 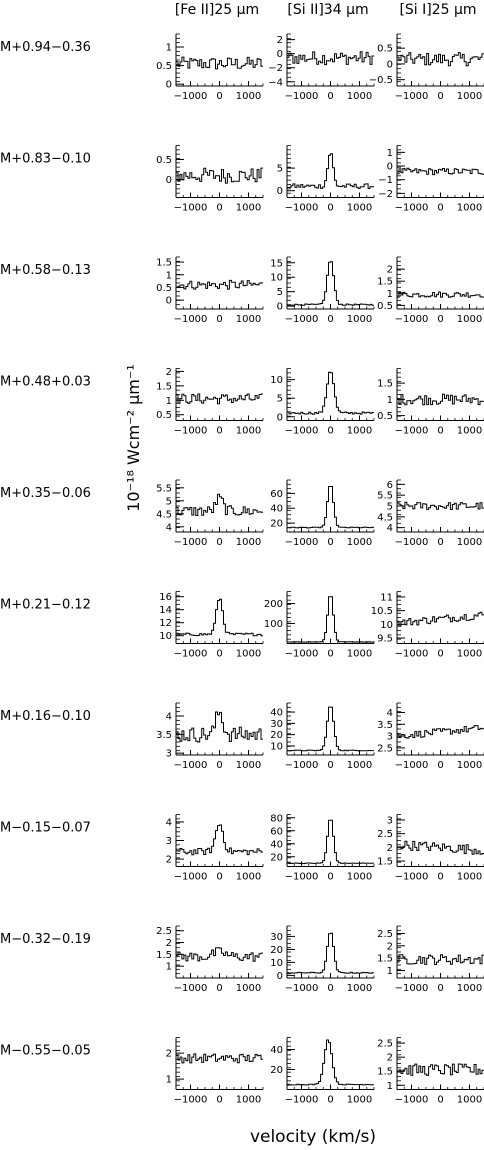 I want to click on y-tick-label: 2.5, so click(x=385, y=934).